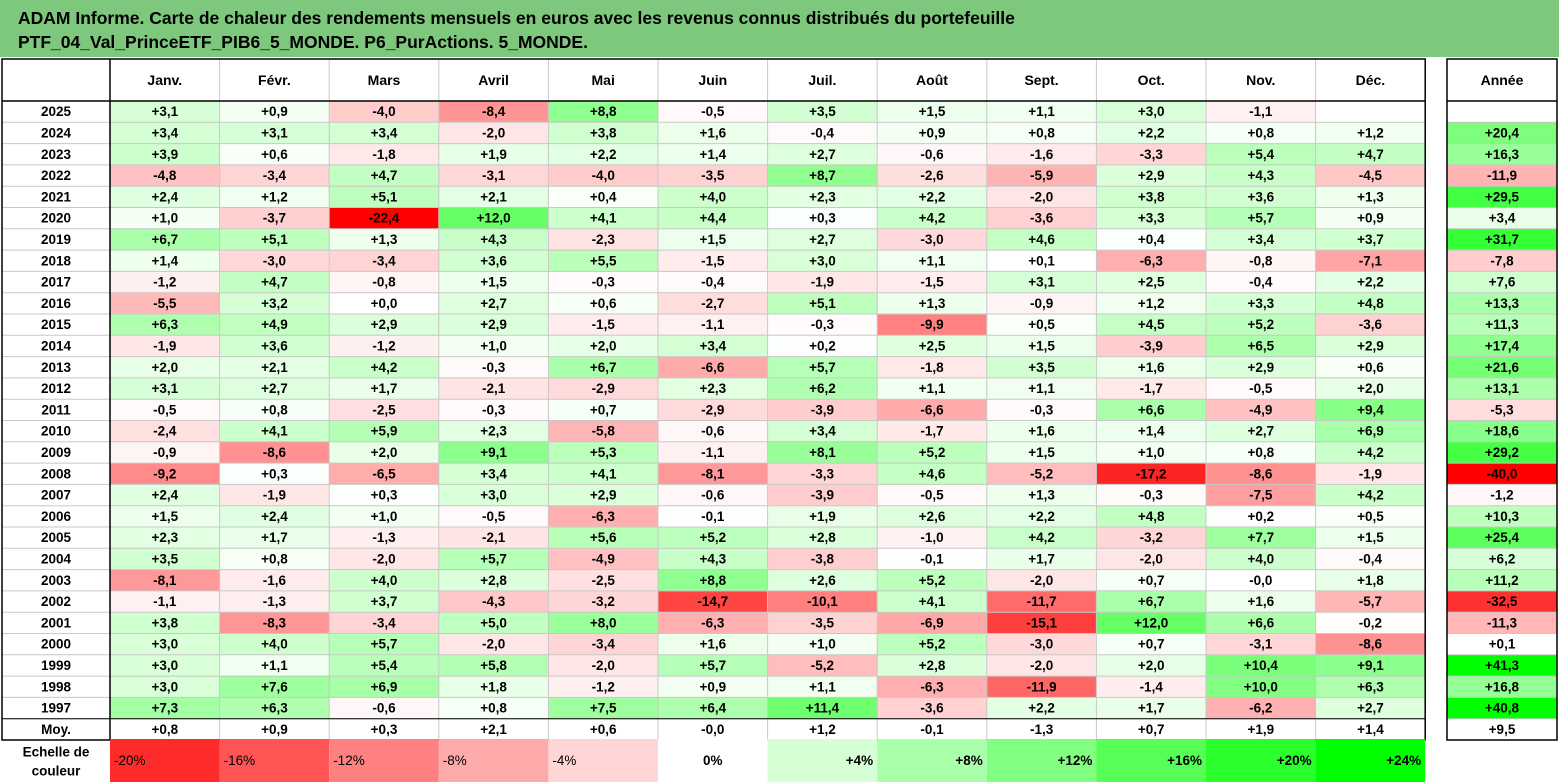 The width and height of the screenshot is (1559, 783). What do you see at coordinates (932, 303) in the screenshot?
I see `row-2016-value-8: +1,3` at bounding box center [932, 303].